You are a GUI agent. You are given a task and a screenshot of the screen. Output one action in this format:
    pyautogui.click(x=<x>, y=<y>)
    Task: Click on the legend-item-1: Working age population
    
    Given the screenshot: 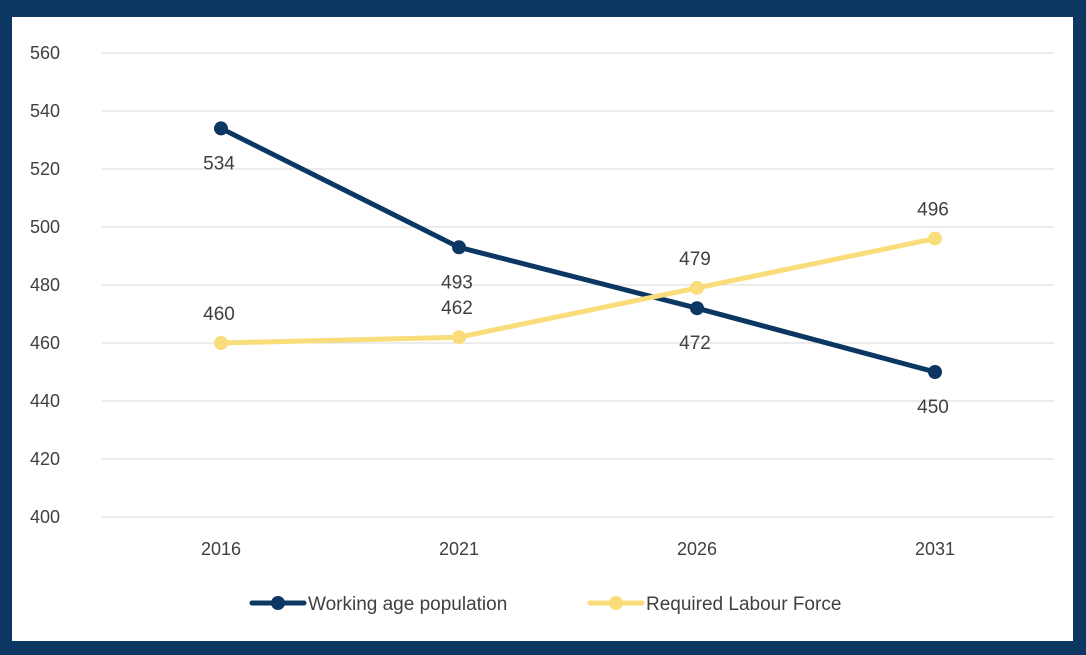 What is the action you would take?
    pyautogui.click(x=378, y=604)
    